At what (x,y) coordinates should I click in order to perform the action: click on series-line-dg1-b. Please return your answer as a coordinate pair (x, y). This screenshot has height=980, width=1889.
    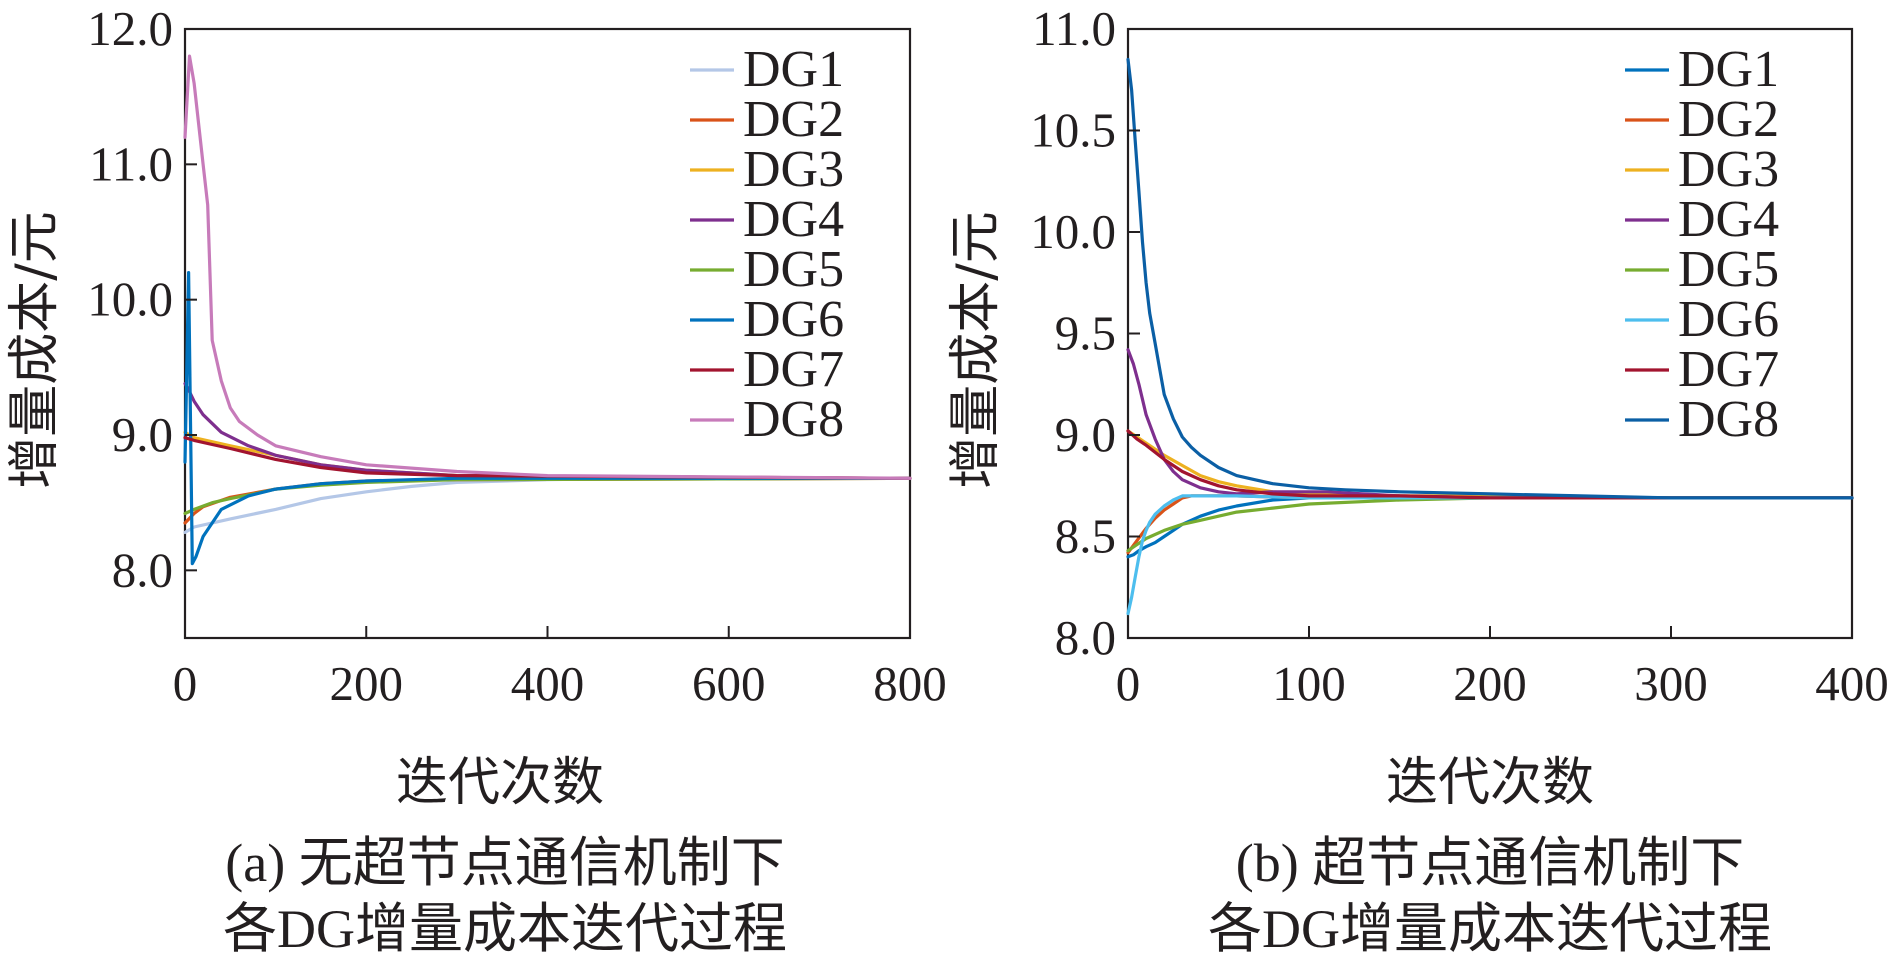
    Looking at the image, I should click on (1490, 527).